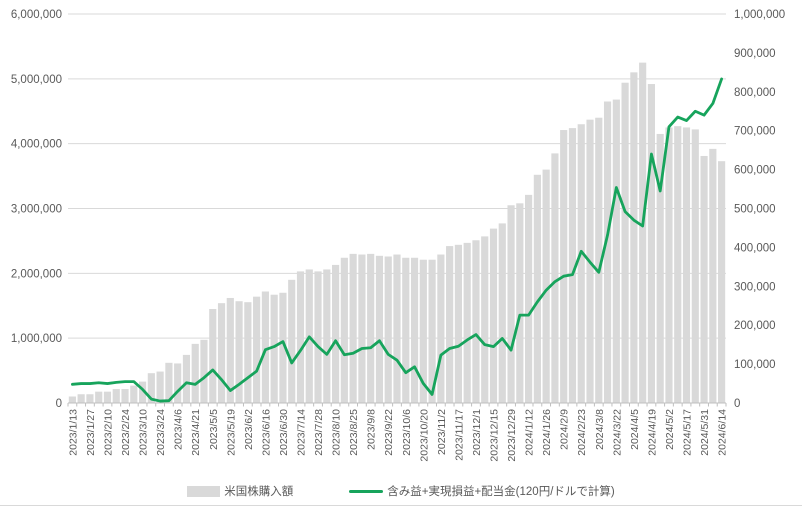 This screenshot has height=511, width=802. What do you see at coordinates (161, 432) in the screenshot?
I see `x-axis-tick-label: 2023/3/24` at bounding box center [161, 432].